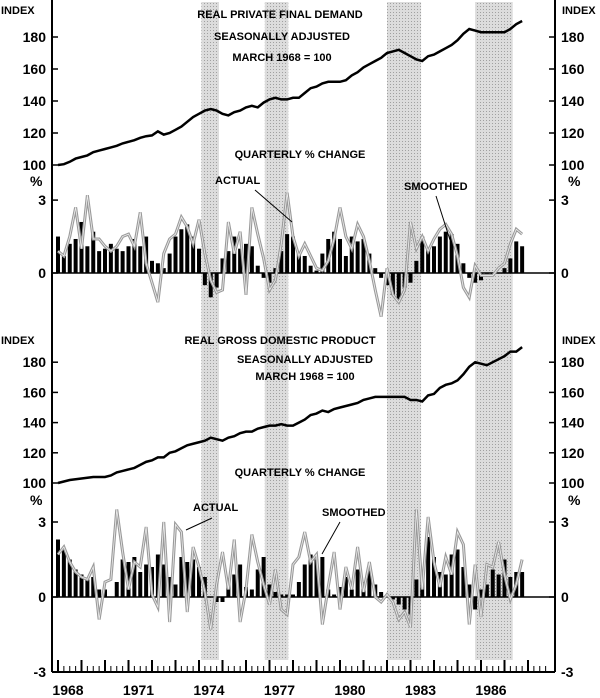 This screenshot has width=600, height=698. Describe the element at coordinates (67, 690) in the screenshot. I see `x-tick-label: 1968` at that location.